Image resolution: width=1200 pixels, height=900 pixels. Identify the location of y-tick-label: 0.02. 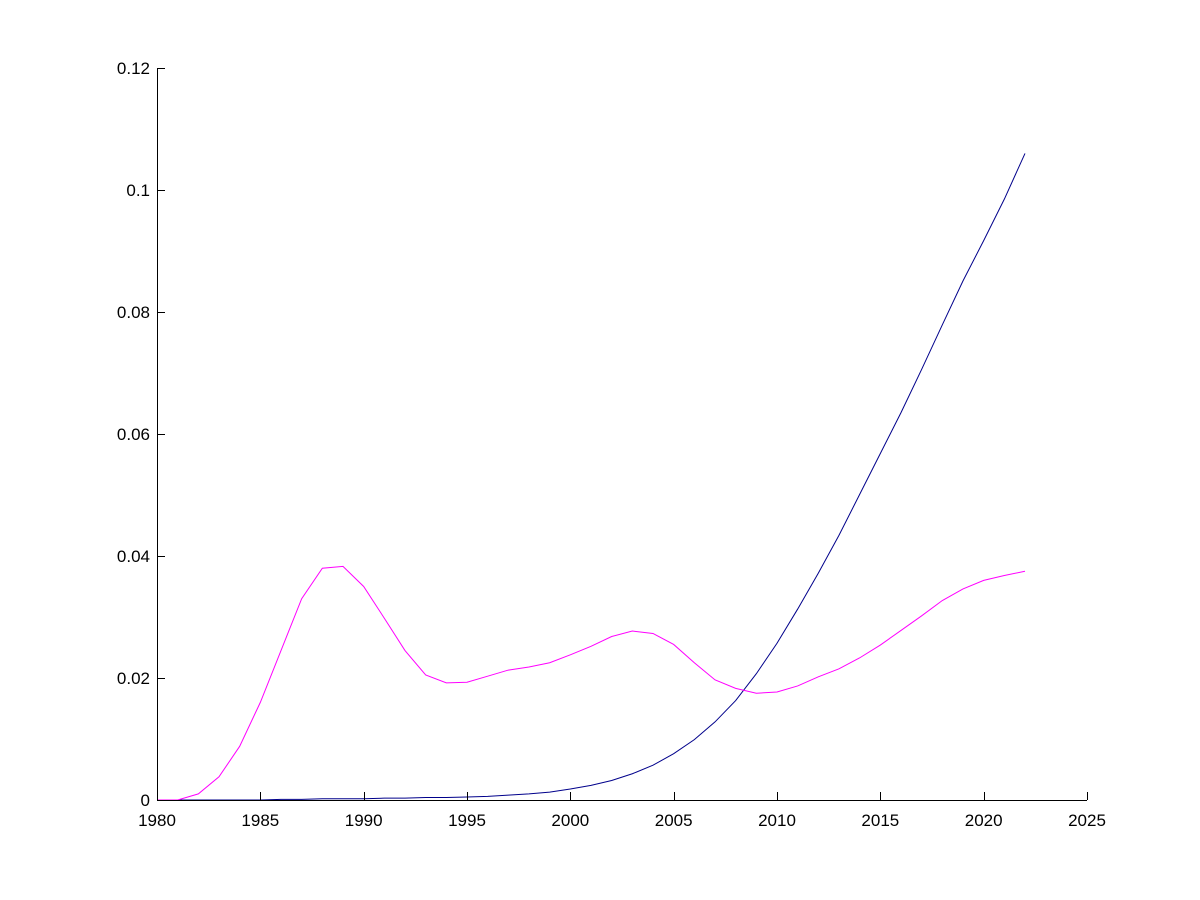
(133, 678).